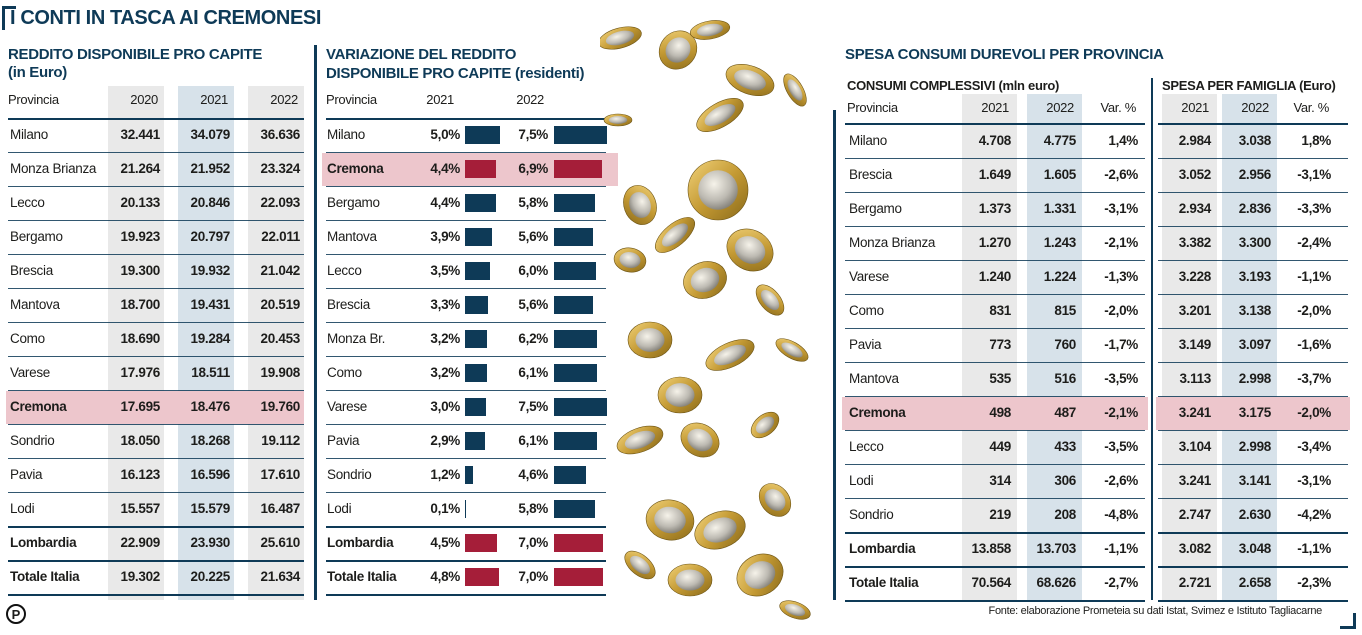  I want to click on value-cell: 4,8%, so click(445, 576).